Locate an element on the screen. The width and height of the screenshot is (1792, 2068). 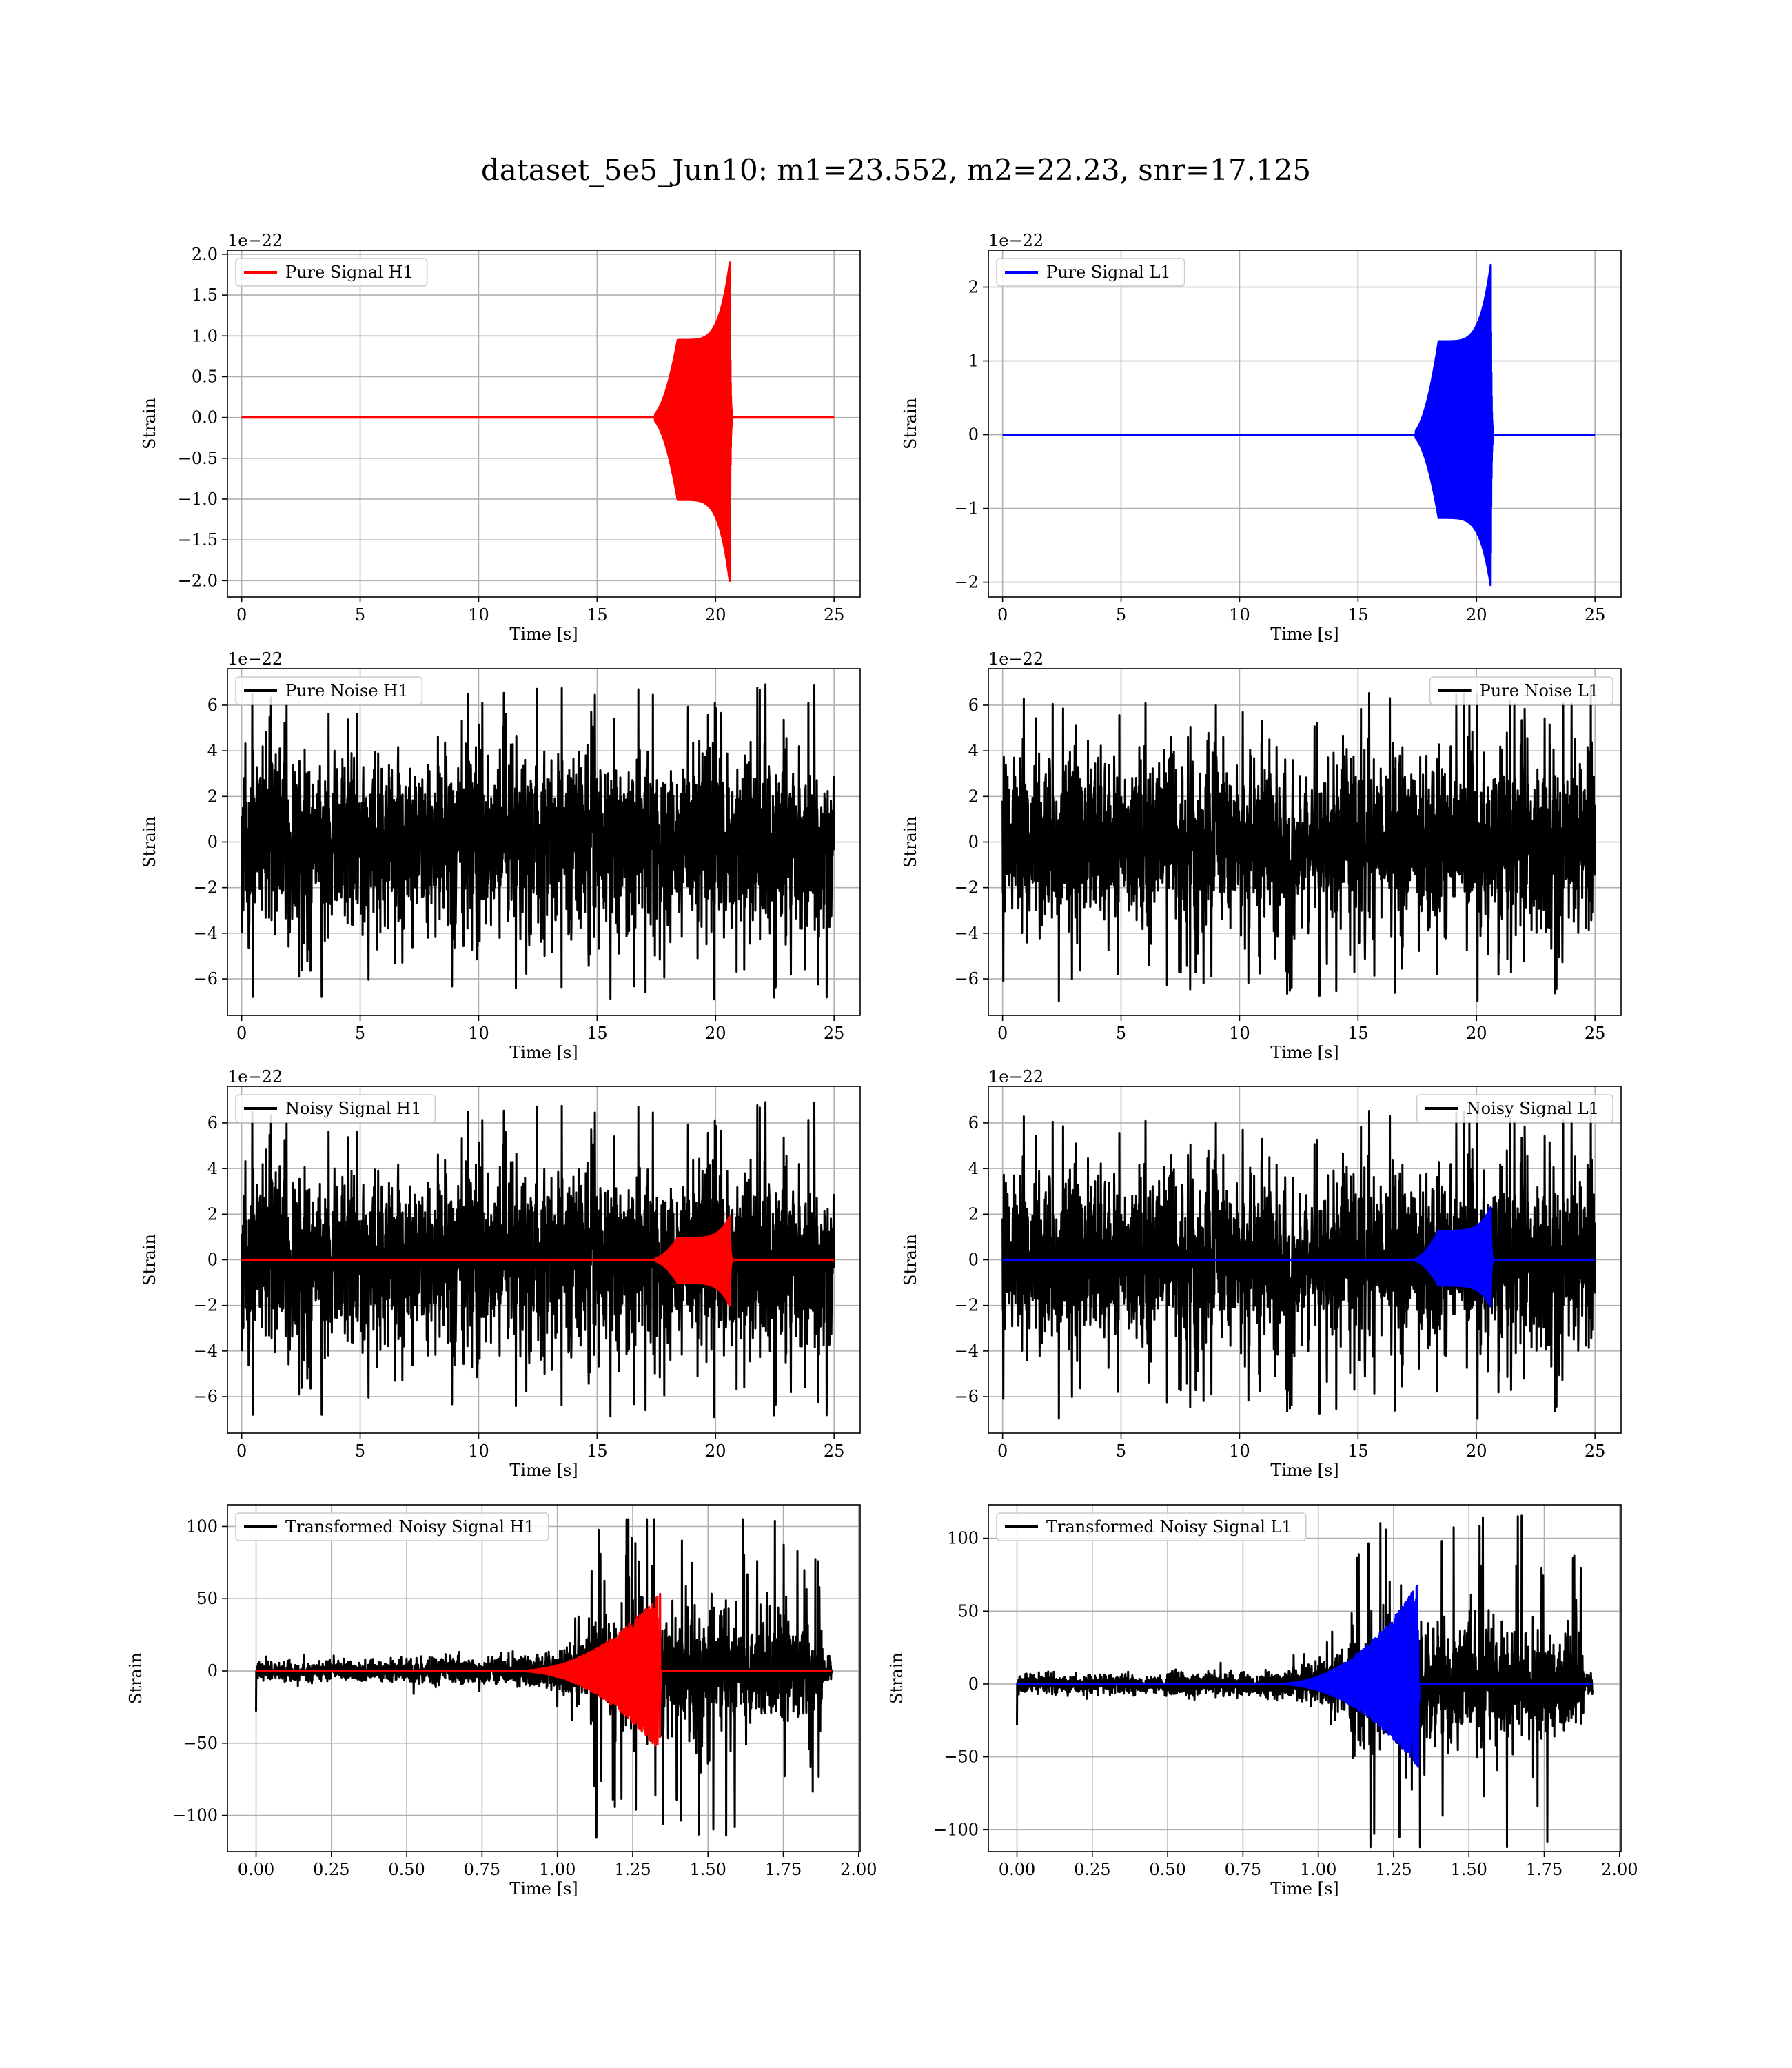
y-tick-label: −2.0 is located at coordinates (198, 580).